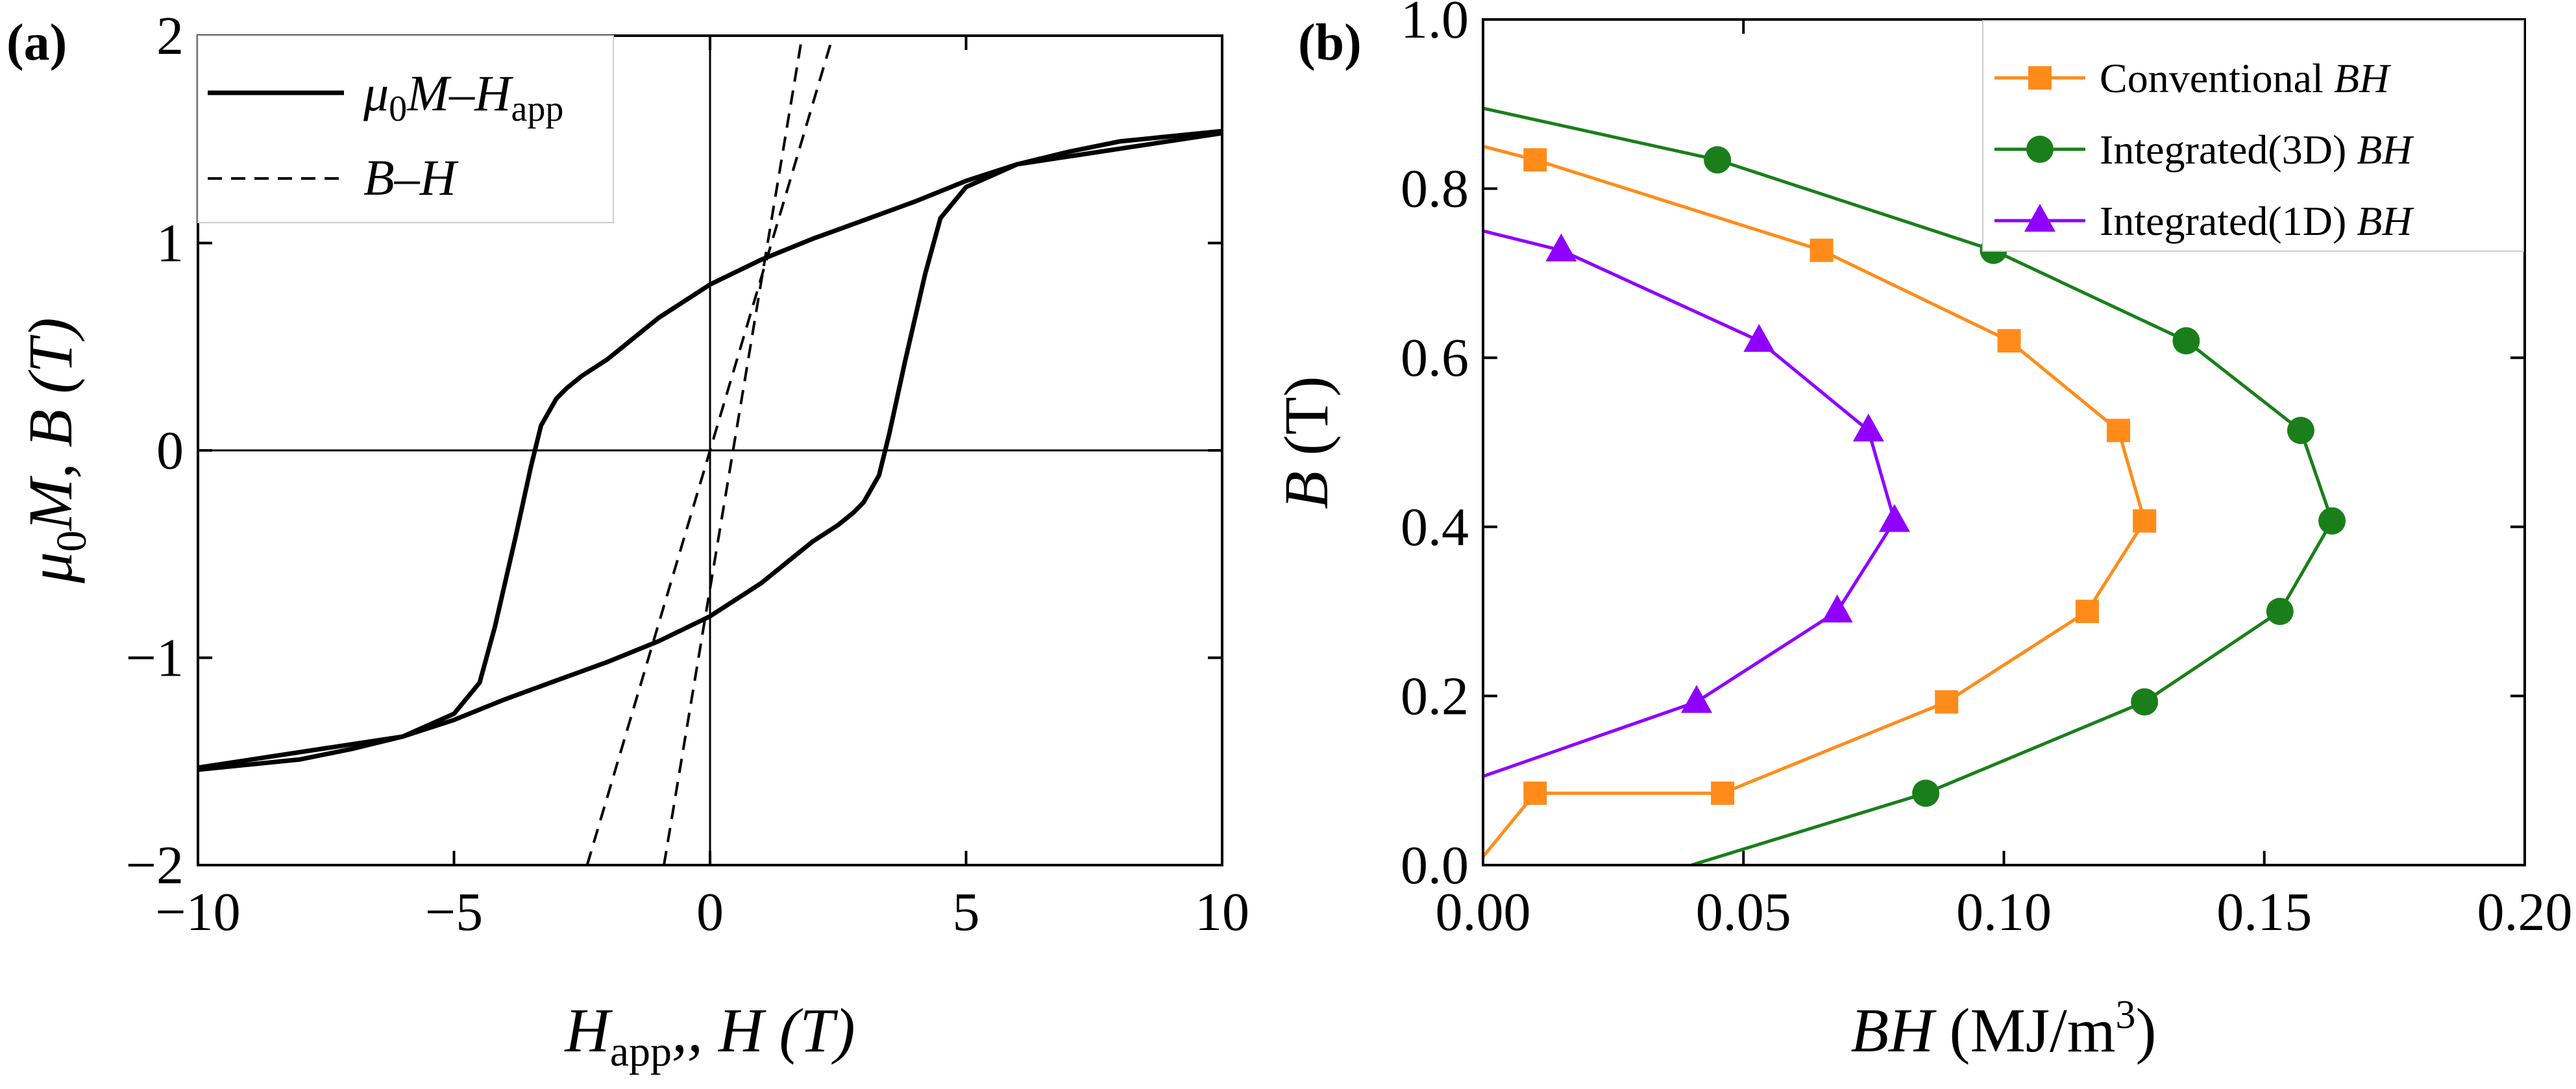  What do you see at coordinates (459, 93) in the screenshot?
I see `legend-a-m: M–H` at bounding box center [459, 93].